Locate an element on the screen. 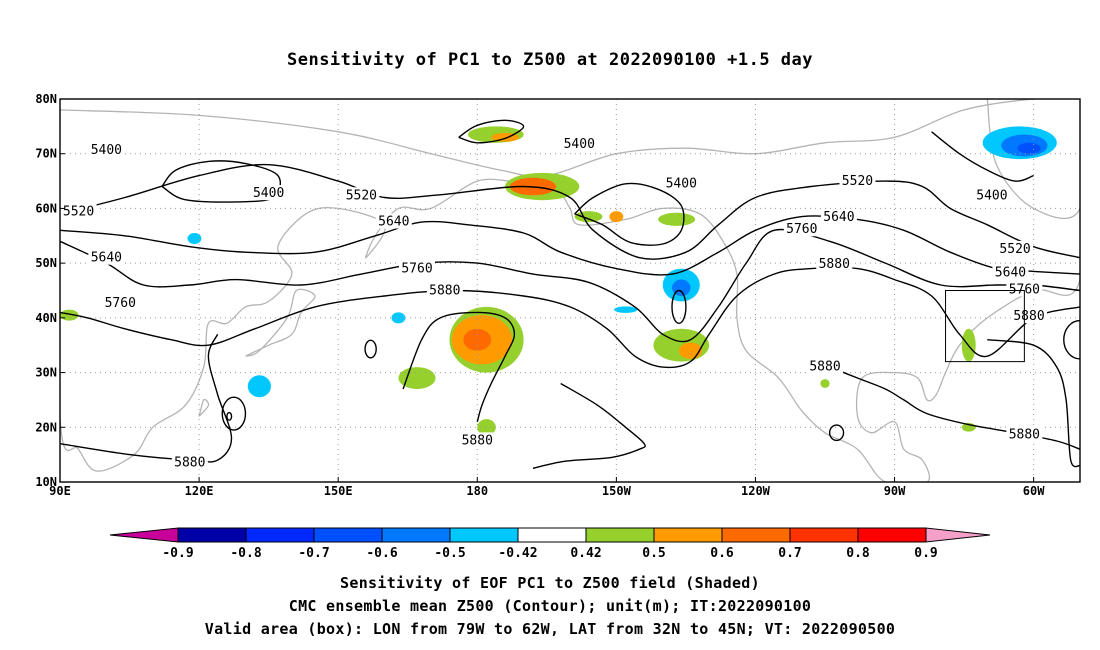  colorbar-label-7: 0.5 is located at coordinates (653, 553).